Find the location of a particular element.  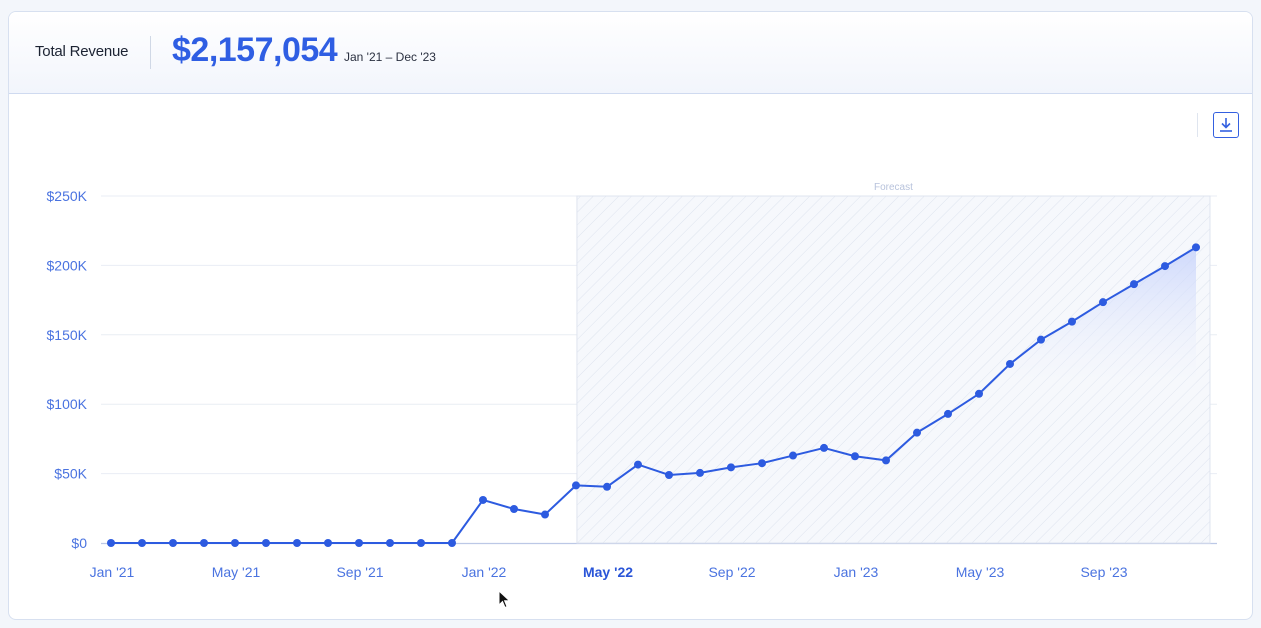

y-tick-label: $150K is located at coordinates (67, 335).